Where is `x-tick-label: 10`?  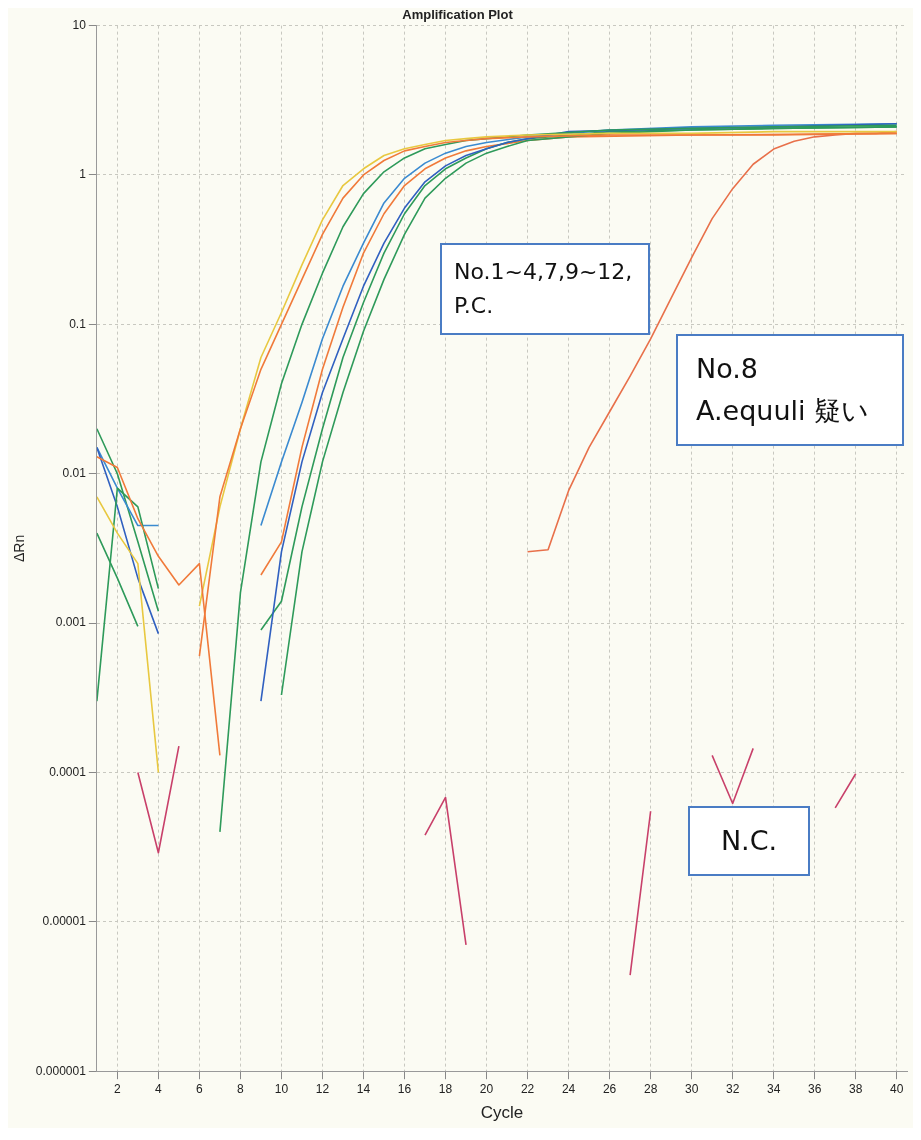 x-tick-label: 10 is located at coordinates (281, 1088).